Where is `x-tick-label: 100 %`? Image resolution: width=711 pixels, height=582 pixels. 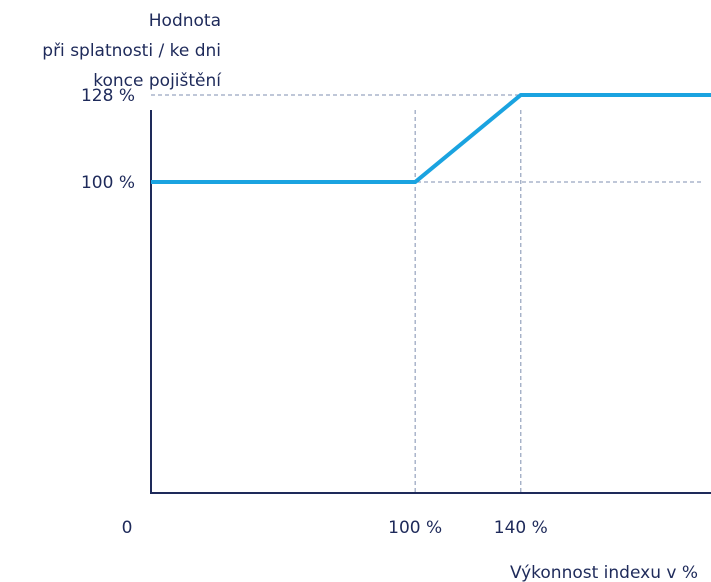
x-tick-label: 100 % is located at coordinates (415, 528).